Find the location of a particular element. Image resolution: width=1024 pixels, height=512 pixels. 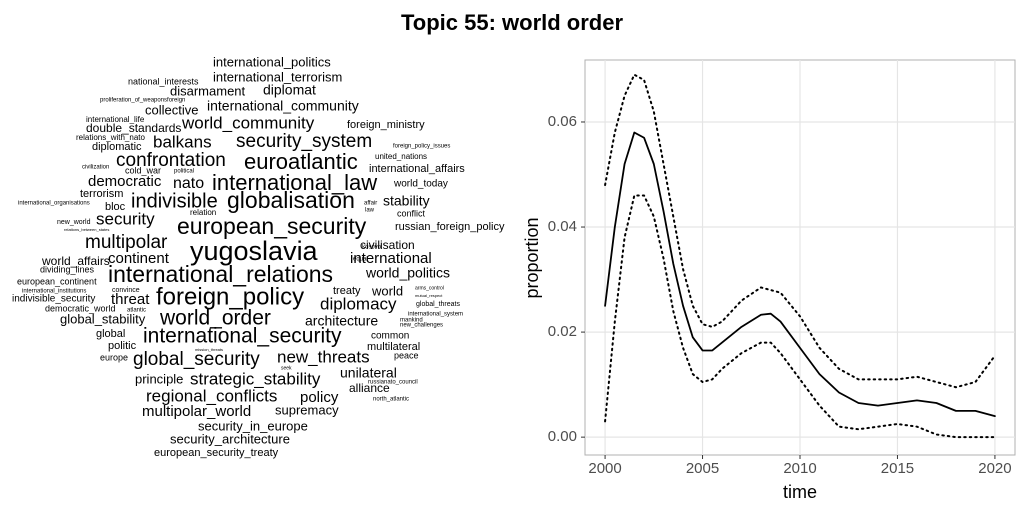

cloud-word: indivisible is located at coordinates (174, 201).